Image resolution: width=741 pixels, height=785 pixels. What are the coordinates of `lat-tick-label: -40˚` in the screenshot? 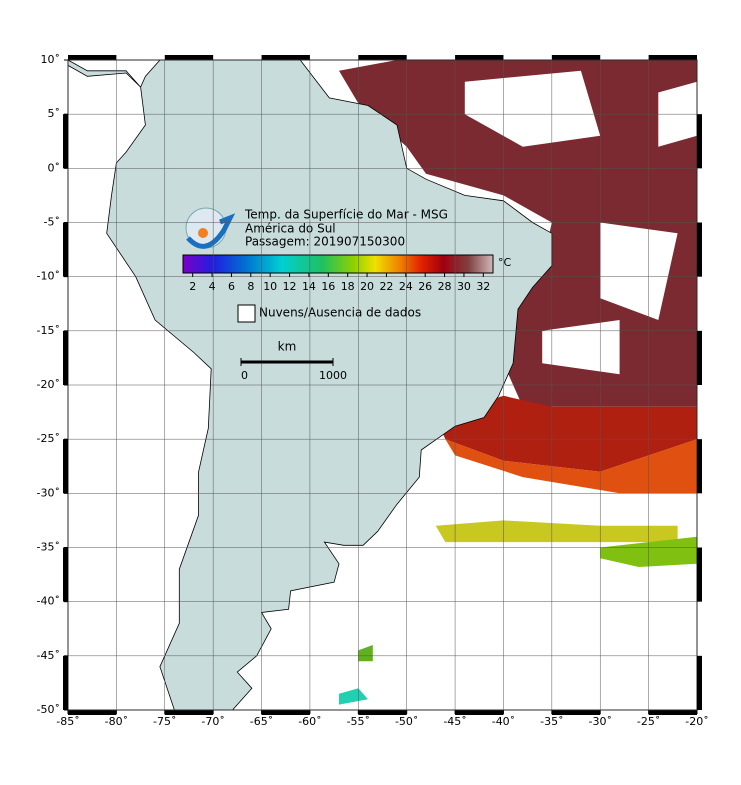 It's located at (48, 601).